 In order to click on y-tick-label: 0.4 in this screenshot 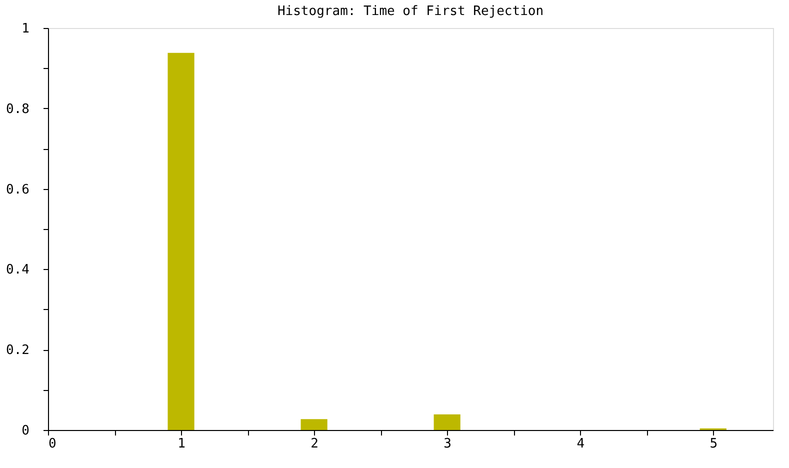, I will do `click(18, 270)`.